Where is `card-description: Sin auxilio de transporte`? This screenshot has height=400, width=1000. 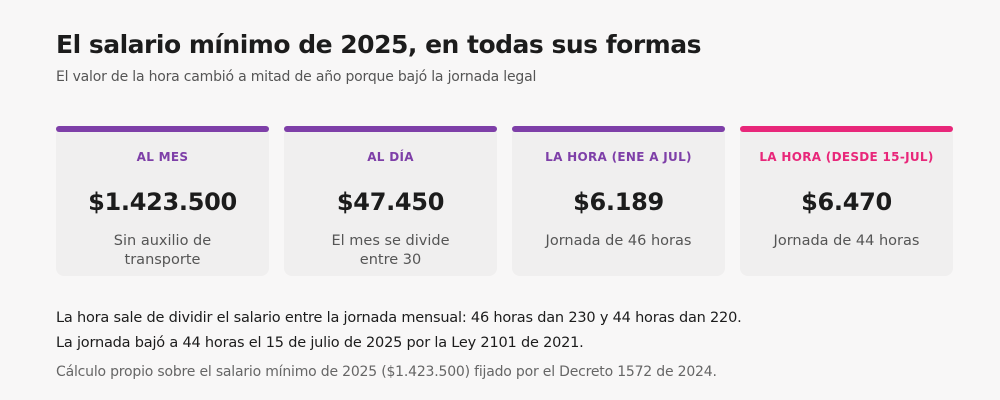
card-description: Sin auxilio de transporte is located at coordinates (162, 250).